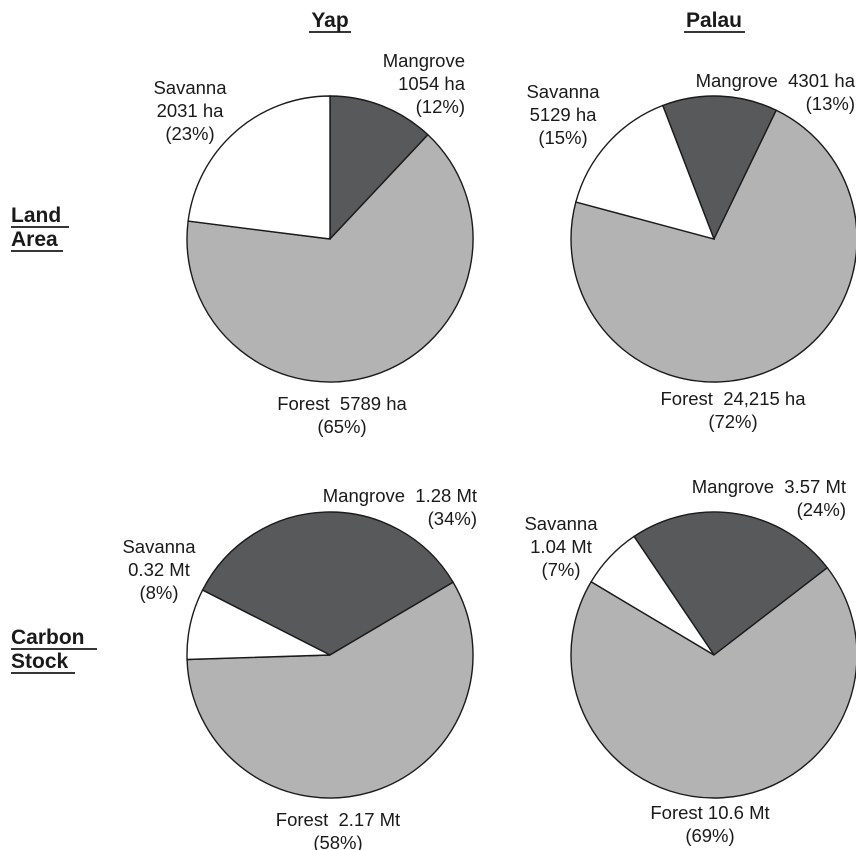 The height and width of the screenshot is (850, 856). What do you see at coordinates (189, 133) in the screenshot?
I see `slice-label-line: (23%)` at bounding box center [189, 133].